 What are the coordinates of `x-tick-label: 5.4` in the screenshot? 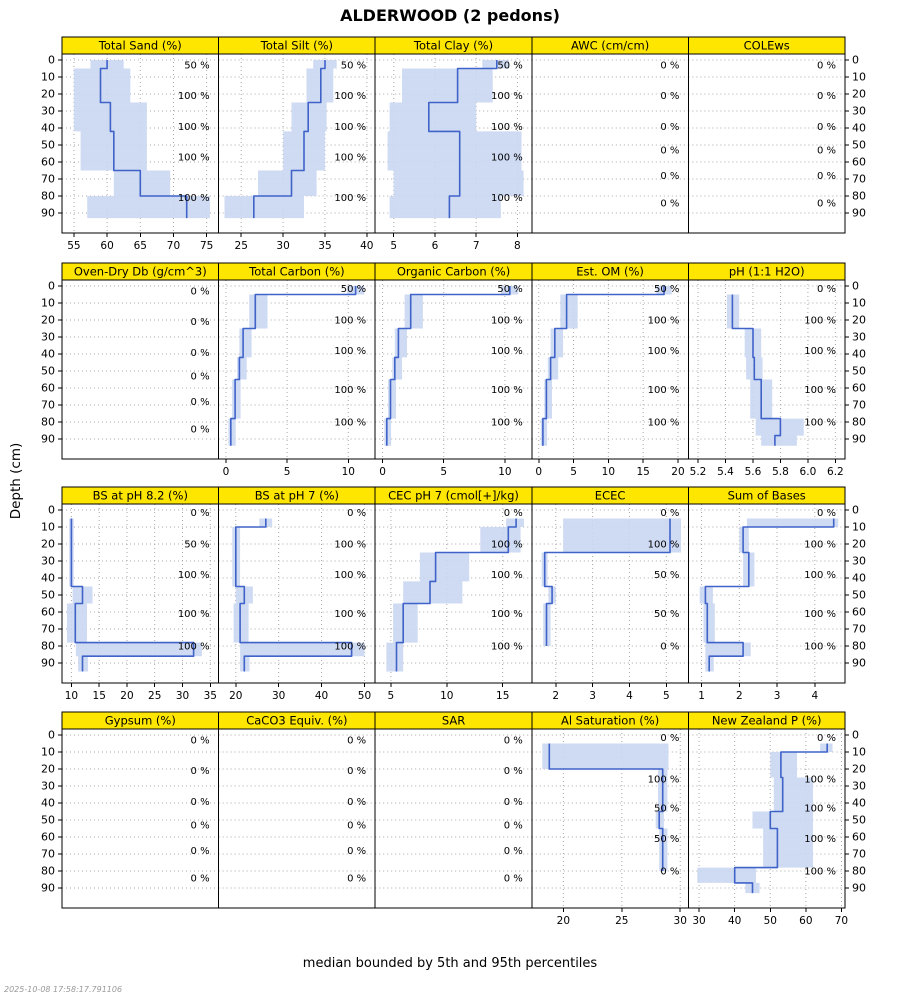 It's located at (725, 472).